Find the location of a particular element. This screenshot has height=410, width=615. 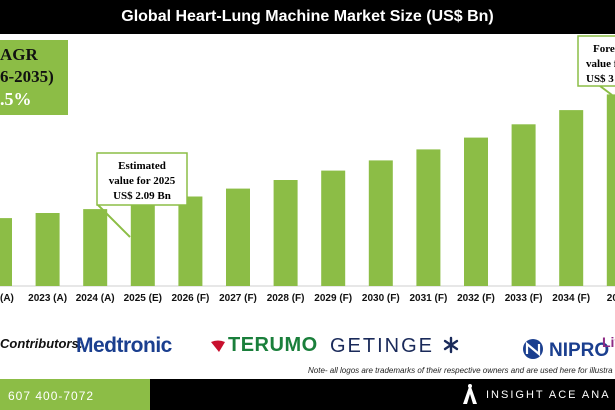

cagr-period: 6-2035) is located at coordinates (27, 76).